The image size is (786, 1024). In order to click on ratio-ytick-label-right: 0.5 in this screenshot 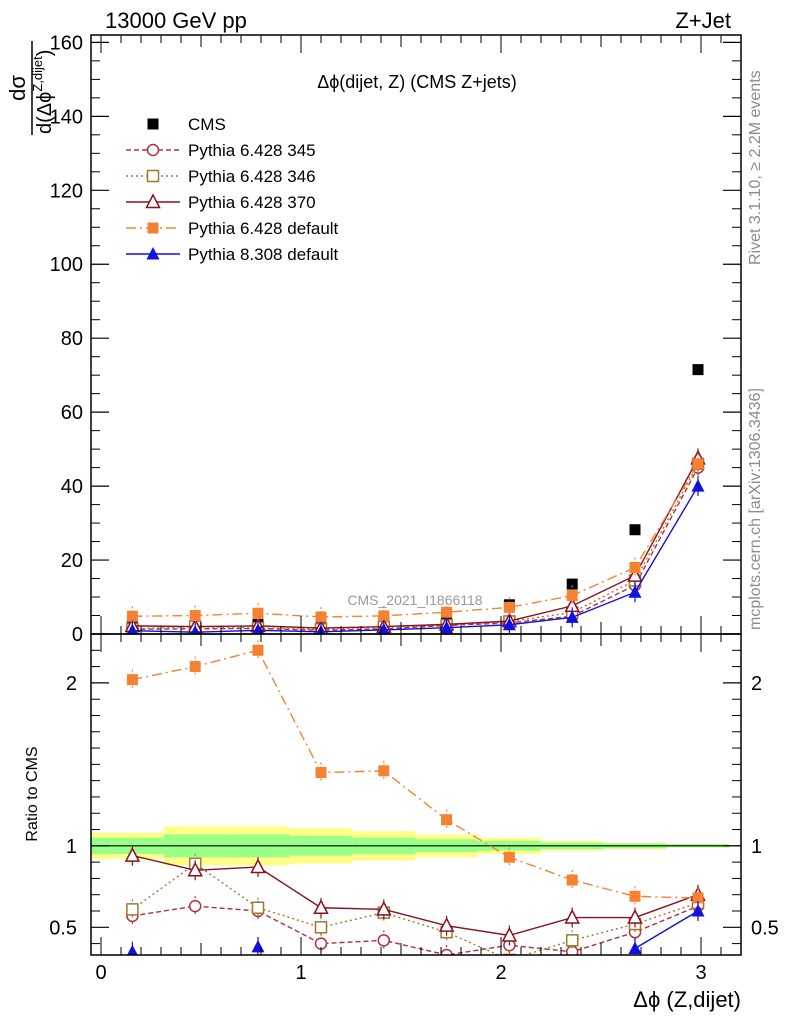, I will do `click(765, 928)`.